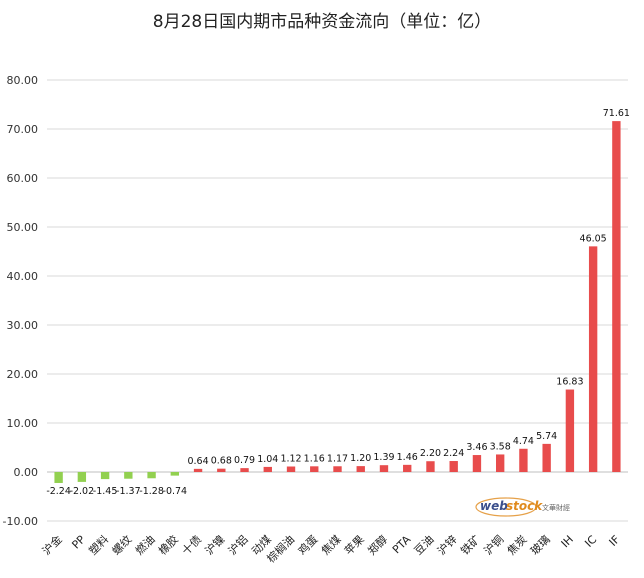  What do you see at coordinates (476, 447) in the screenshot?
I see `data-label: 3.46` at bounding box center [476, 447].